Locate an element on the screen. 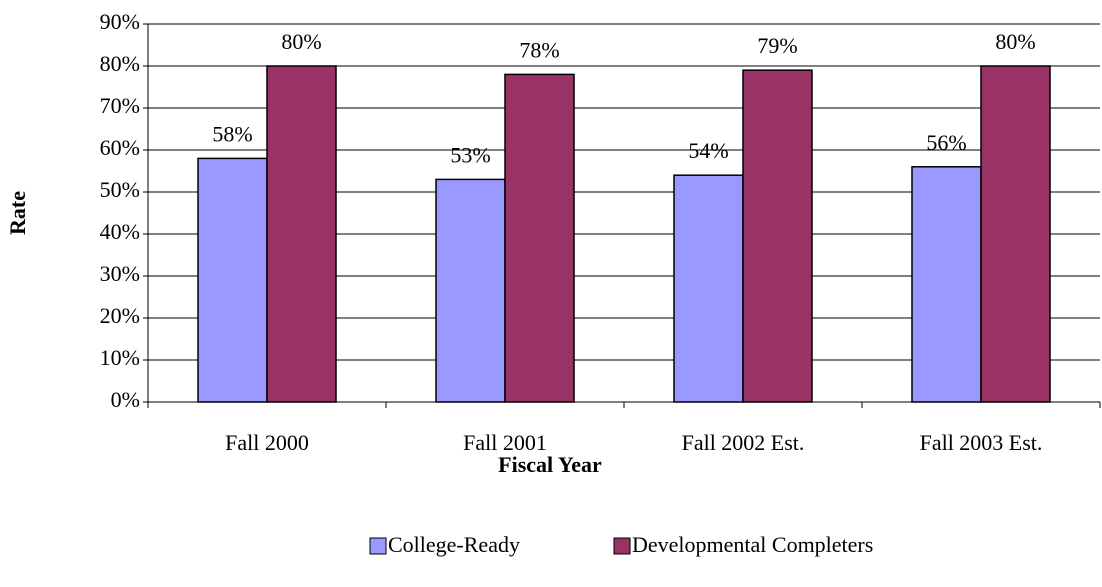  data-label: 56% is located at coordinates (946, 142).